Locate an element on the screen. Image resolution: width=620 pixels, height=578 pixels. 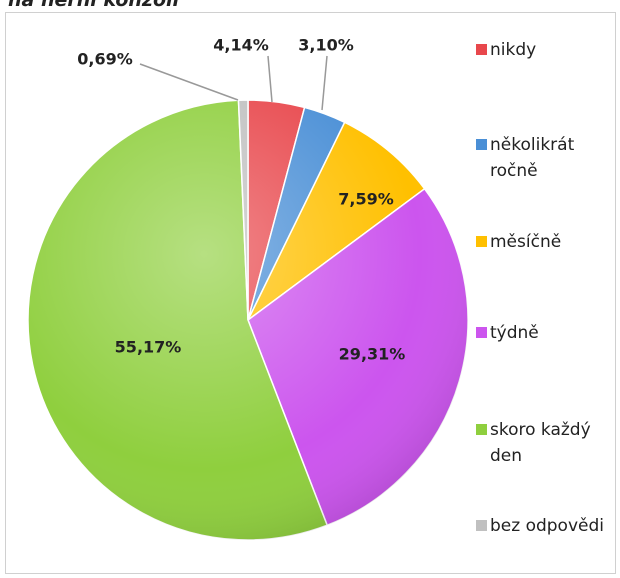
legend-label: nikdy is located at coordinates (513, 50).